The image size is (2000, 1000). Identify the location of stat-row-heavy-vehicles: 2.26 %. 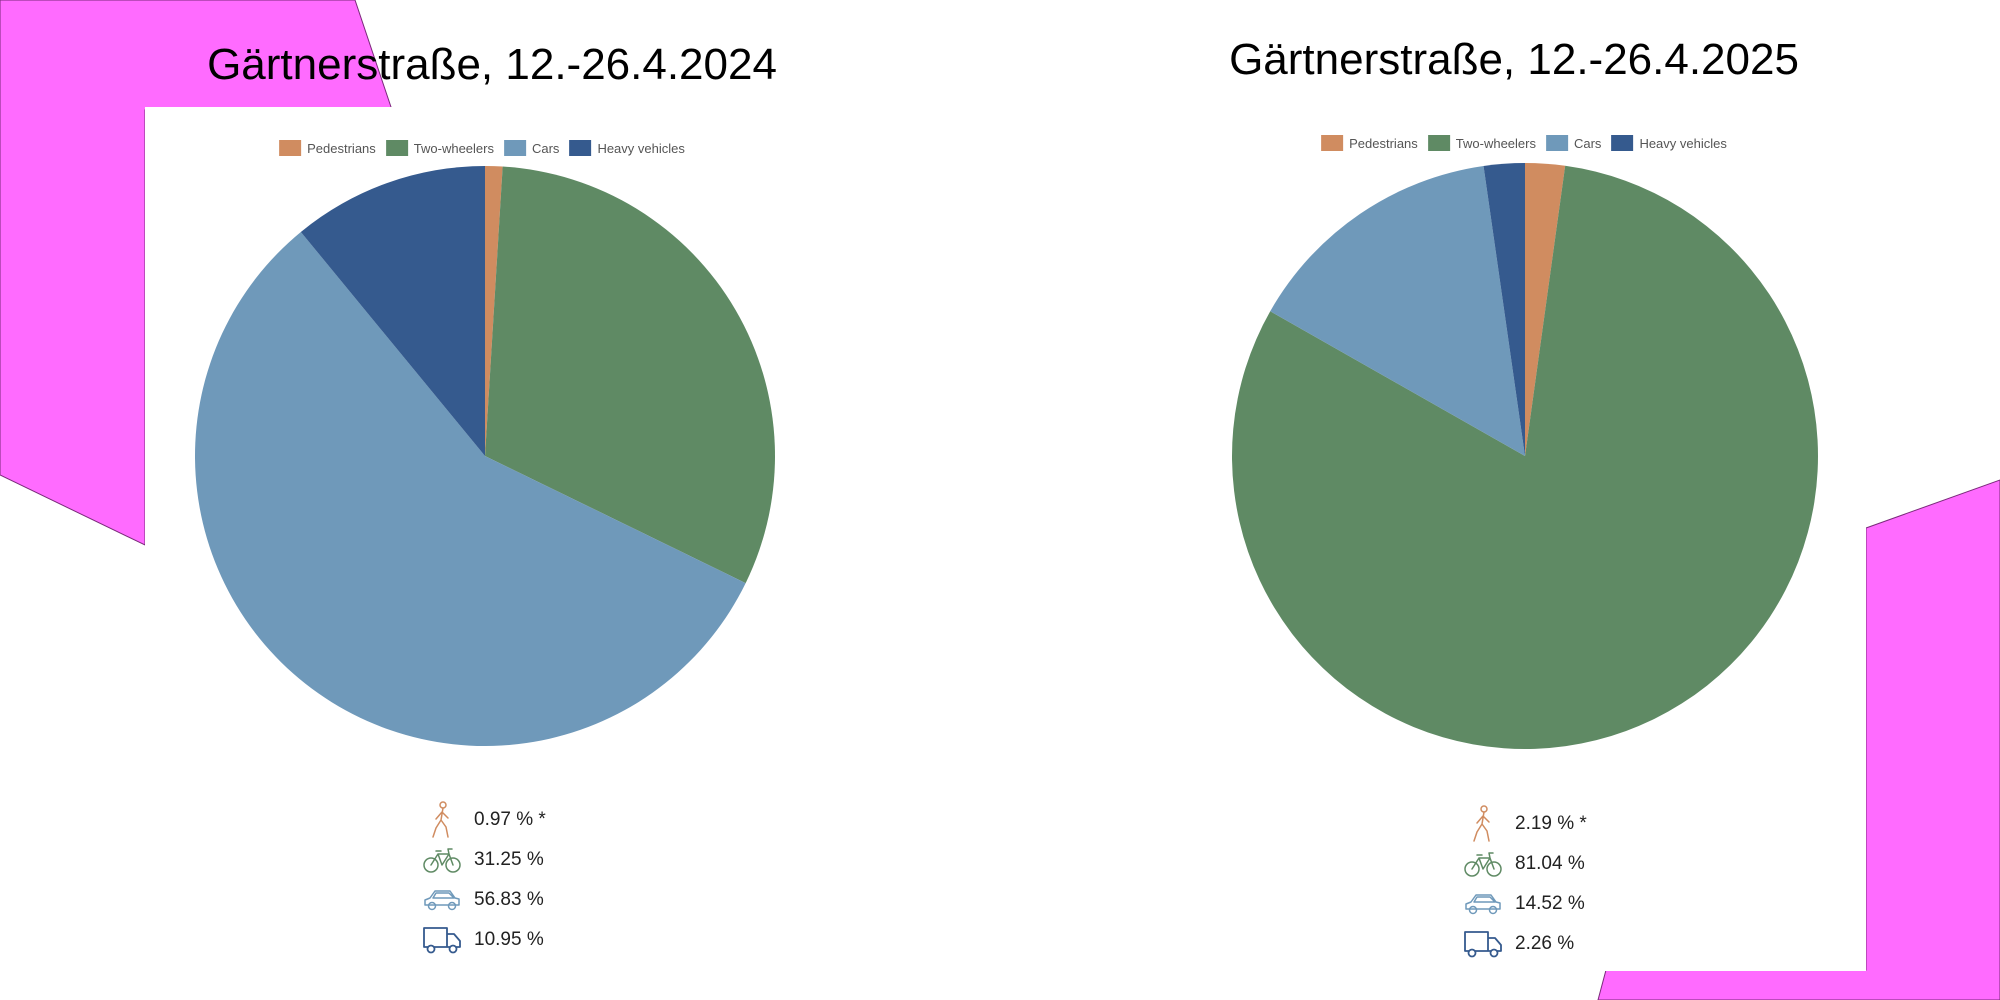
(1517, 944).